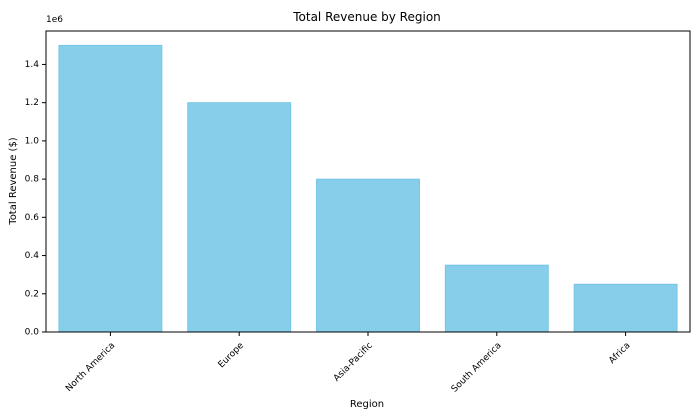 The height and width of the screenshot is (420, 700). What do you see at coordinates (366, 17) in the screenshot?
I see `chart-title: Total Revenue by Region` at bounding box center [366, 17].